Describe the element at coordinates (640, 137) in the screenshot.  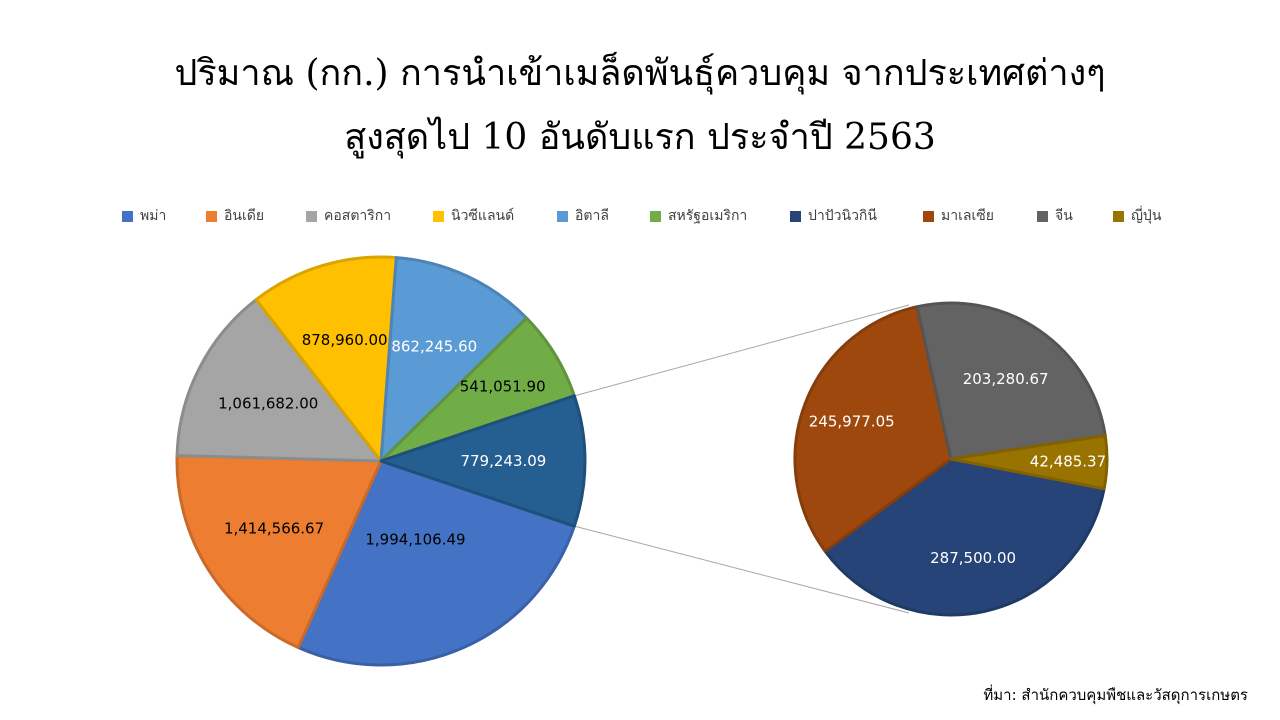
I see `chart-title-line-2: สูงสุดไป 10 อันดับแรก ประจำปี 2563` at that location.